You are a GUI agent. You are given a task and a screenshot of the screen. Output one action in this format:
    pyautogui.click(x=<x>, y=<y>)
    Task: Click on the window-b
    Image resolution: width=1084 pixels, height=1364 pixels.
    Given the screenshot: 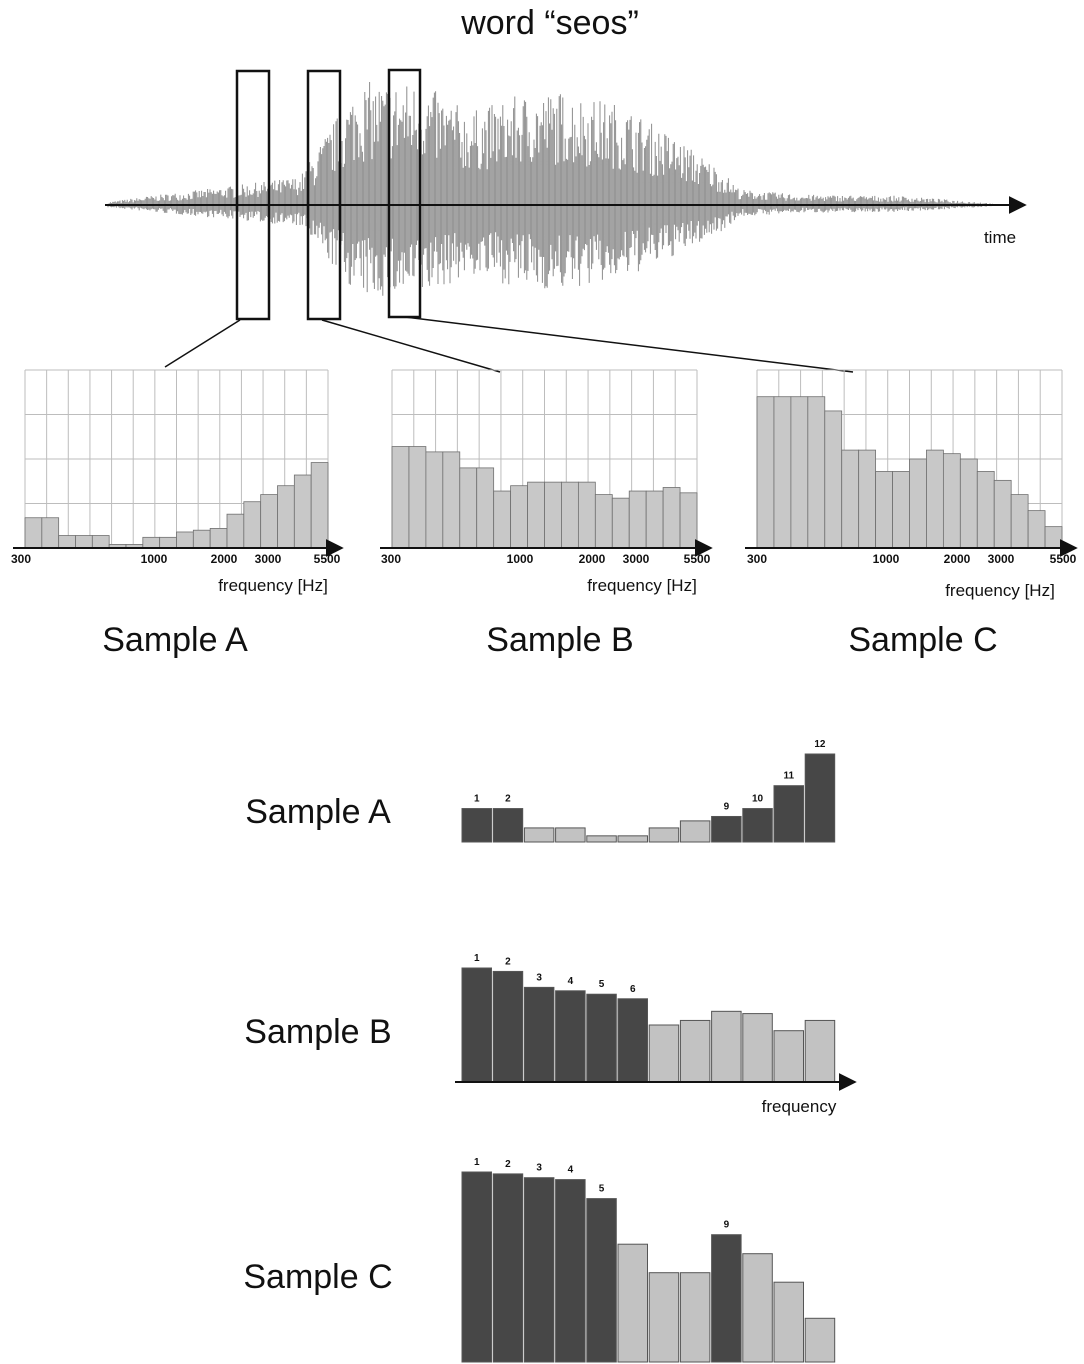 What is the action you would take?
    pyautogui.click(x=324, y=195)
    